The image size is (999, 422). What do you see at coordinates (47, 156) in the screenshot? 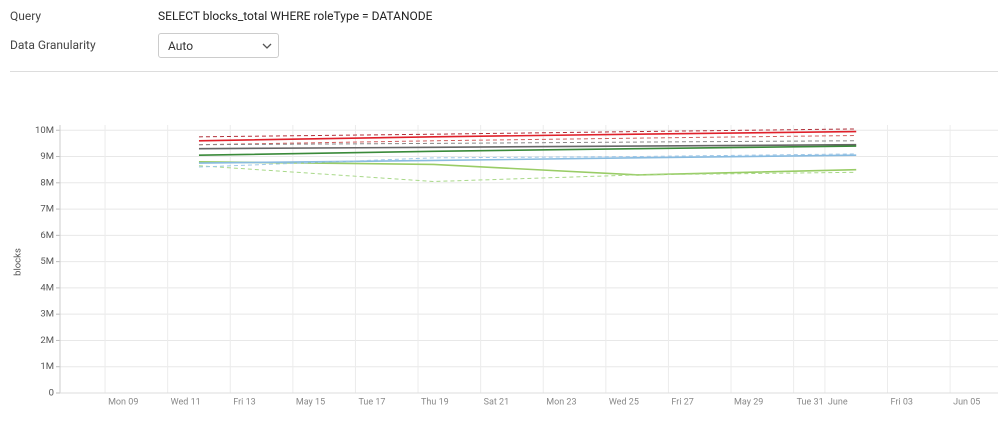
I see `y-tick-label: 9M` at bounding box center [47, 156].